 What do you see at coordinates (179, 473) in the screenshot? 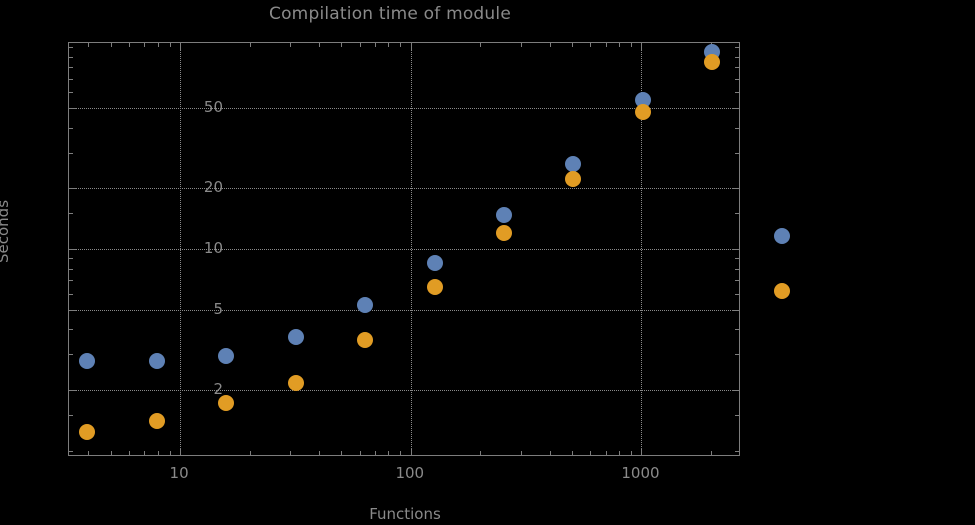
I see `x-tick-label: 10` at bounding box center [179, 473].